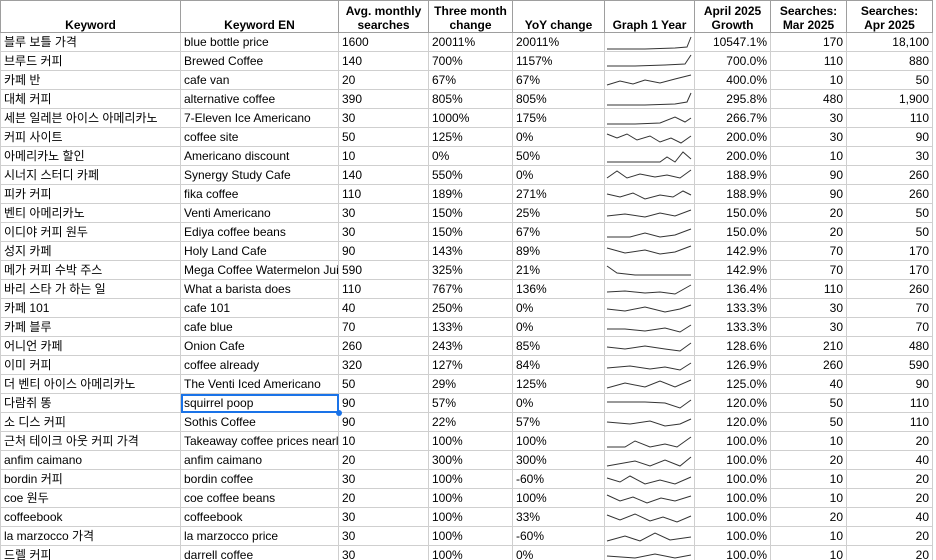  I want to click on cell: 카페 반, so click(90, 80).